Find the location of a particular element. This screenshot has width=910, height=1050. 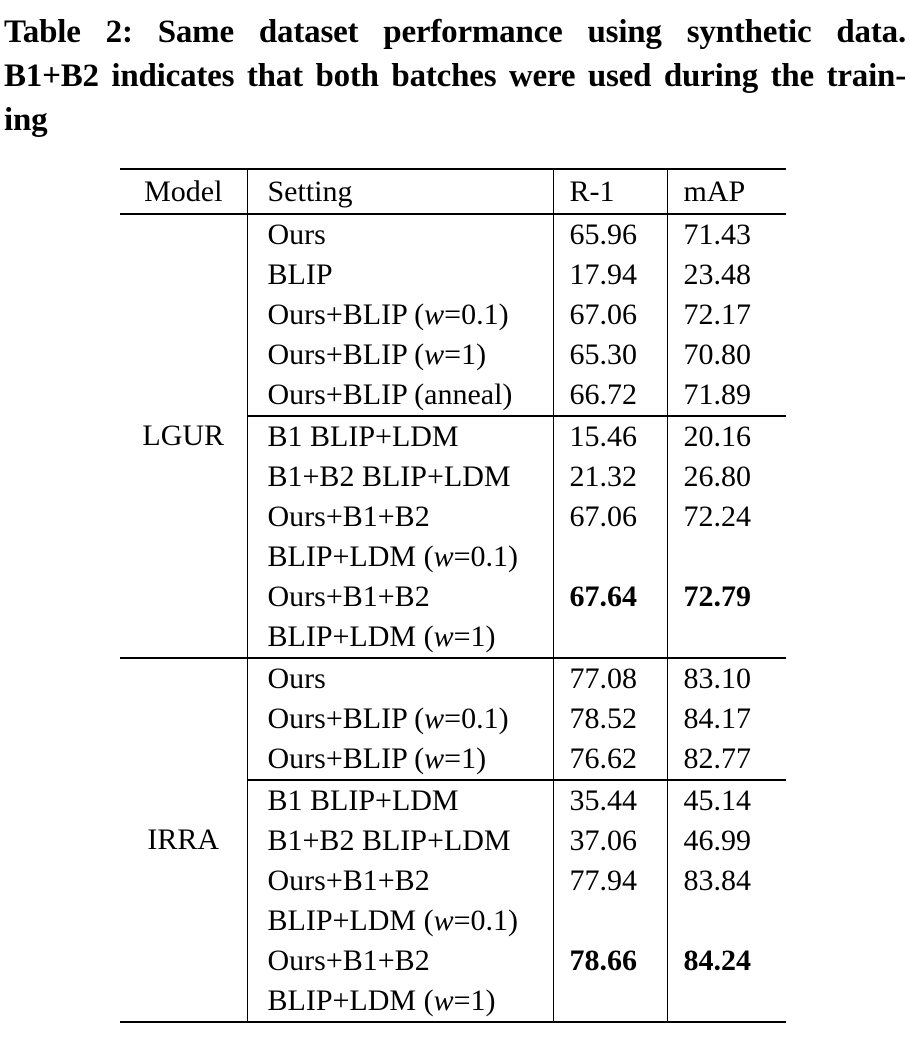

table-row: Ours+B1+B2 BLIP+LDM (w=1) 67.64 72.79 is located at coordinates (453, 618).